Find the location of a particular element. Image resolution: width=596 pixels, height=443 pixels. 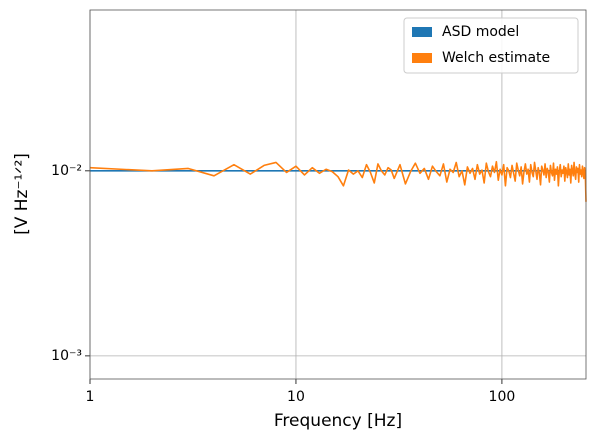

legend: ASD model Welch estimate is located at coordinates (491, 45).